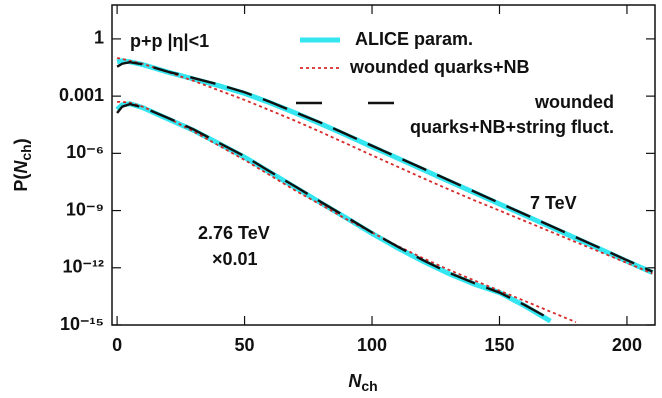 The image size is (662, 398). Describe the element at coordinates (81, 95) in the screenshot. I see `y-tick-label: 0.001` at that location.